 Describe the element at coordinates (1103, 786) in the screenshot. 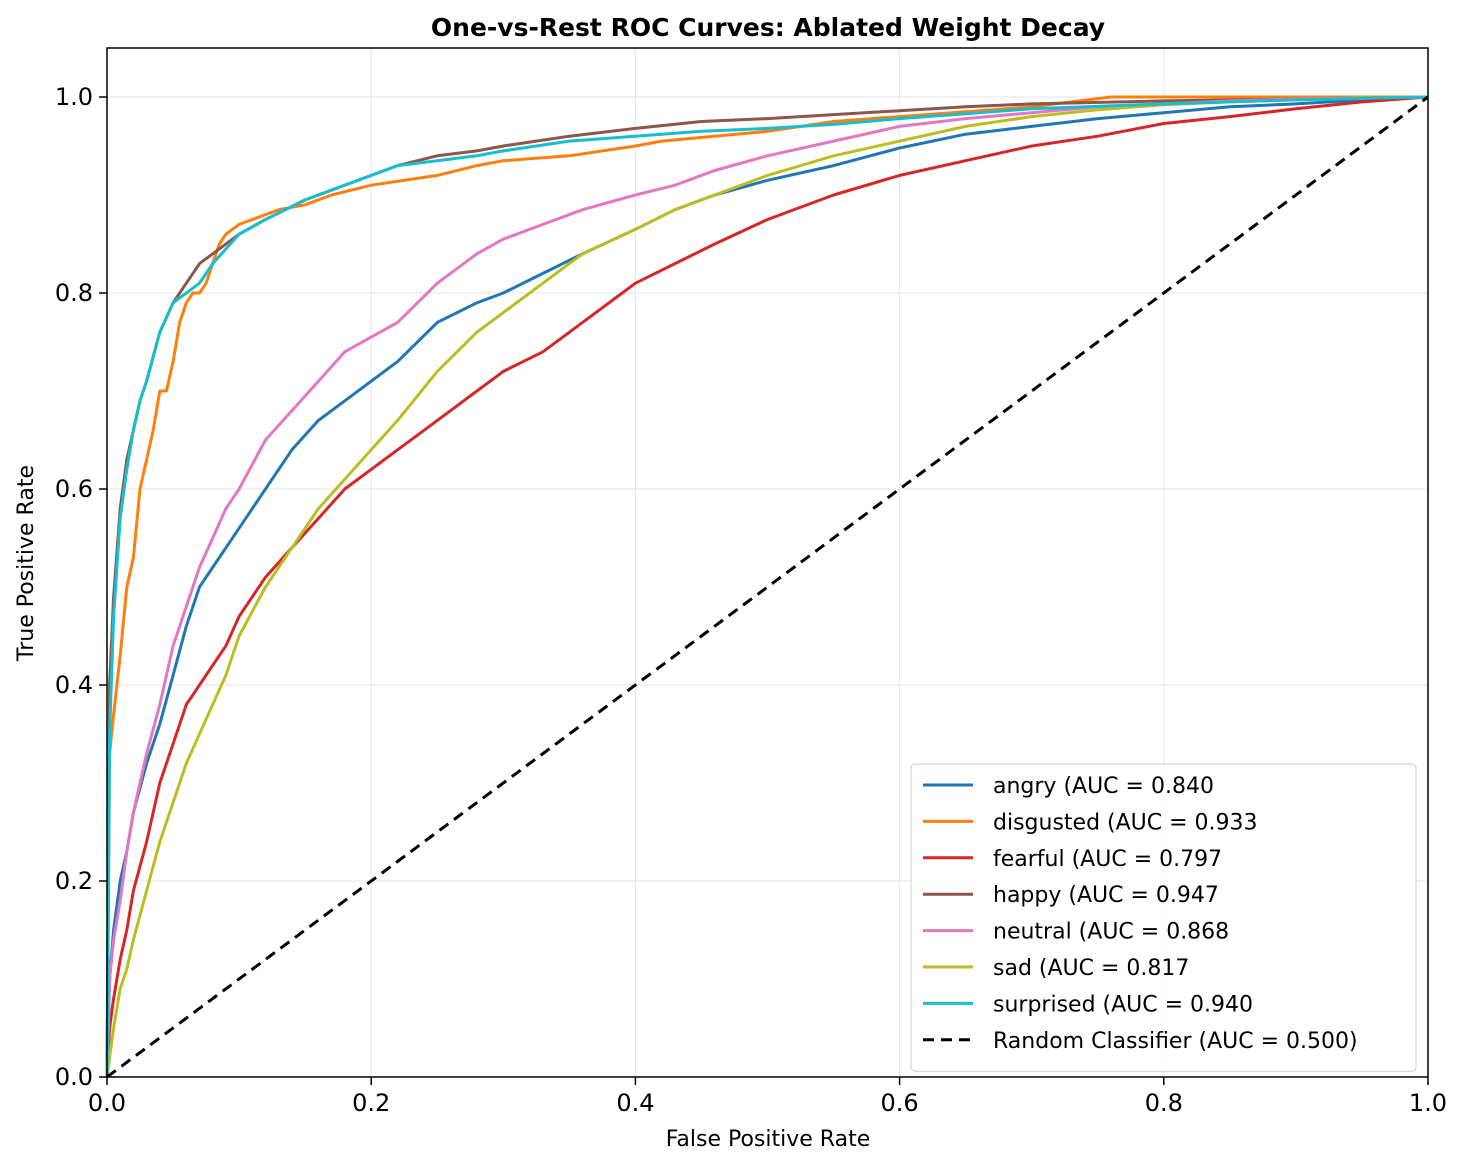

I see `legend-label: angry (AUC = 0.840` at that location.